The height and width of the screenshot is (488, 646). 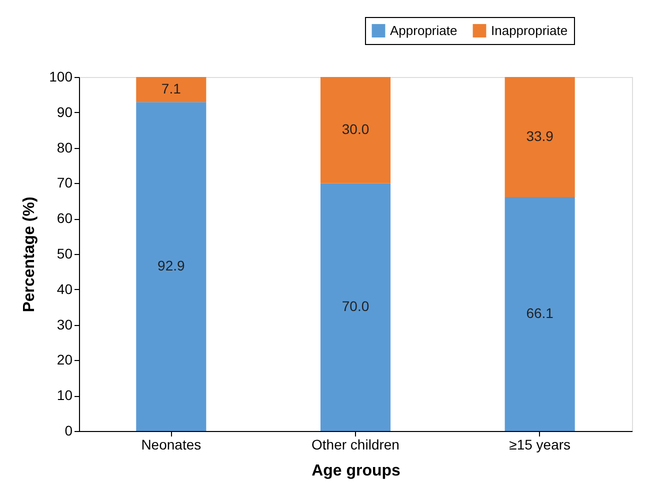 What do you see at coordinates (356, 471) in the screenshot?
I see `x-axis-title: Age groups` at bounding box center [356, 471].